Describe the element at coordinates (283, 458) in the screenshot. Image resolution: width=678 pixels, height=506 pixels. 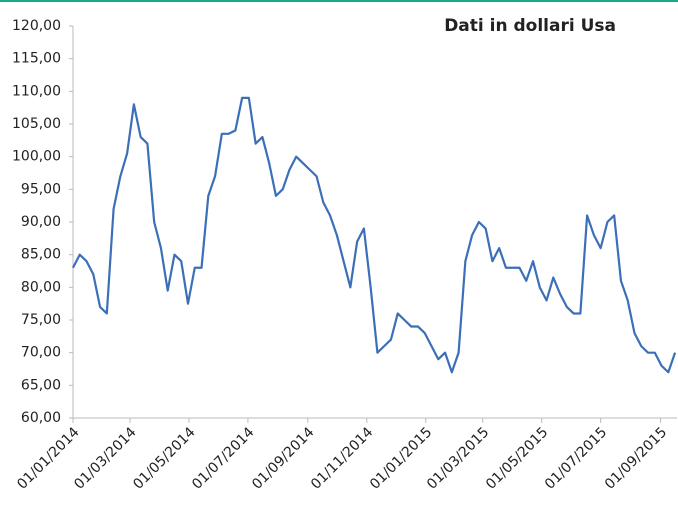
I see `x-tick-label: 01/09/2014` at that location.